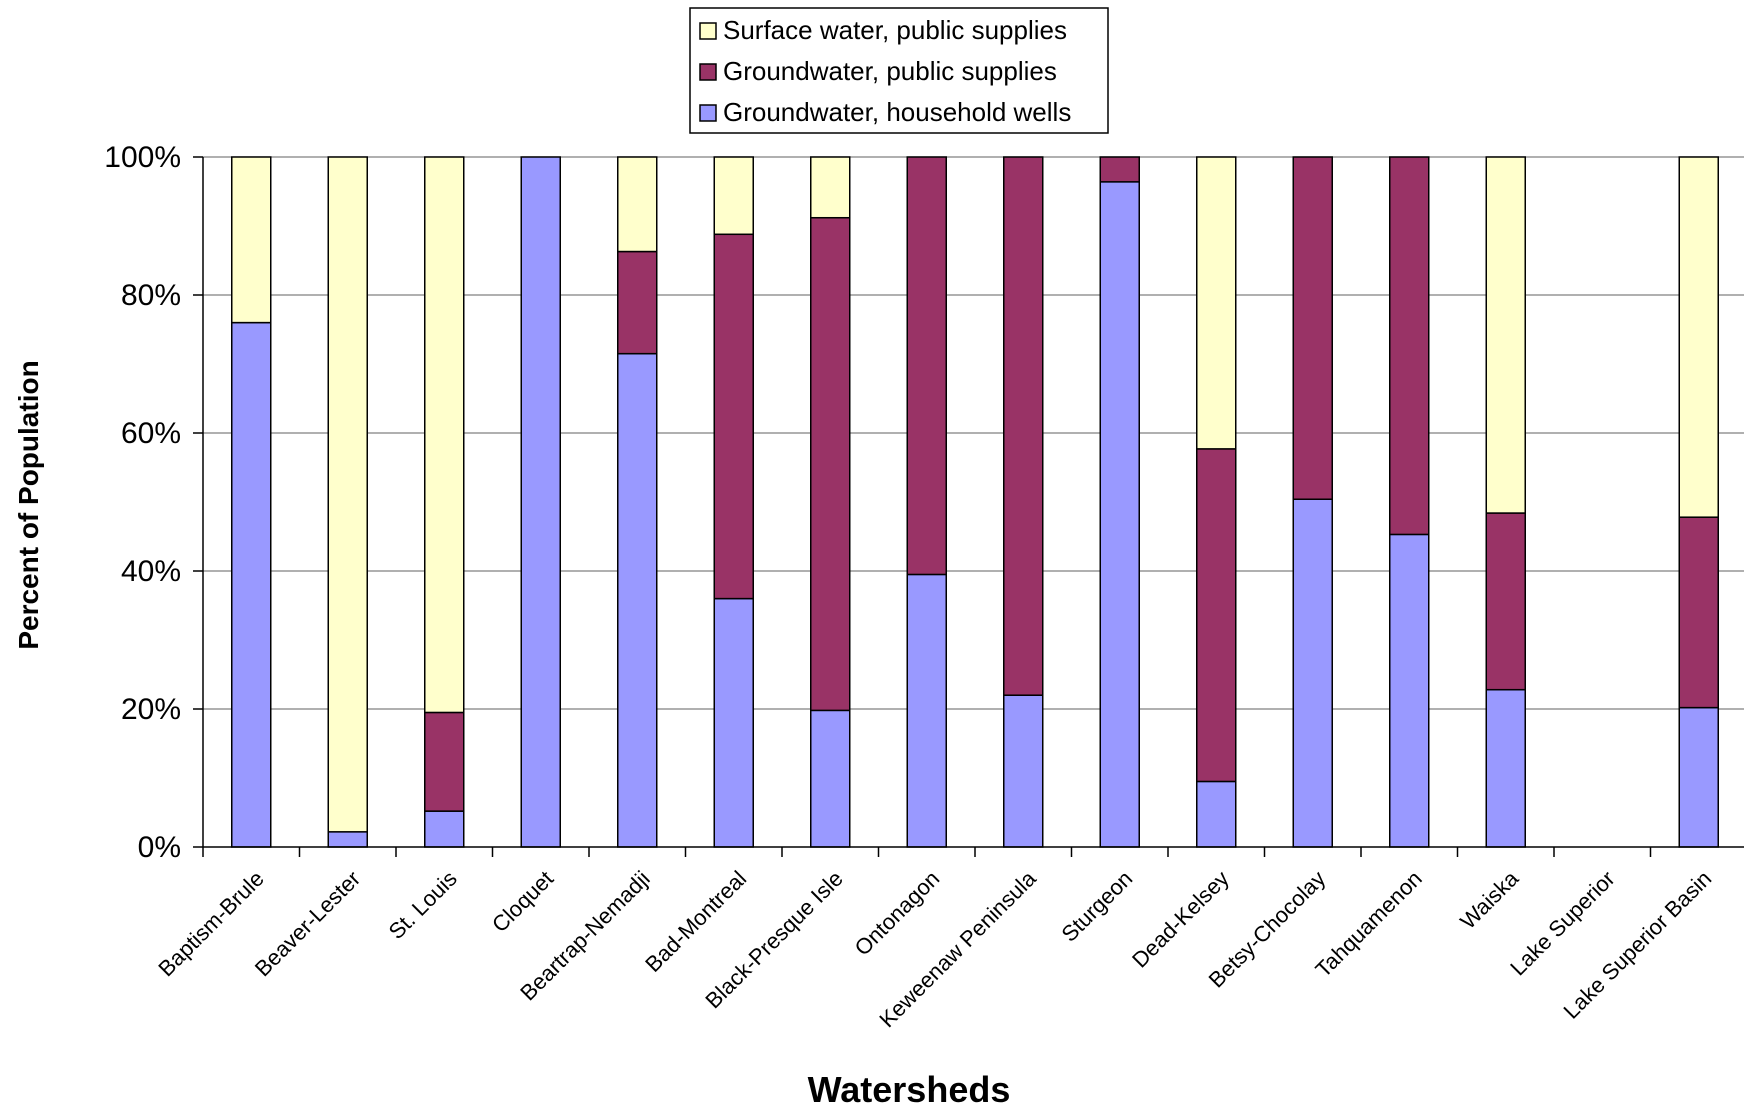  What do you see at coordinates (28, 504) in the screenshot?
I see `y-axis-title: Percent of Population` at bounding box center [28, 504].